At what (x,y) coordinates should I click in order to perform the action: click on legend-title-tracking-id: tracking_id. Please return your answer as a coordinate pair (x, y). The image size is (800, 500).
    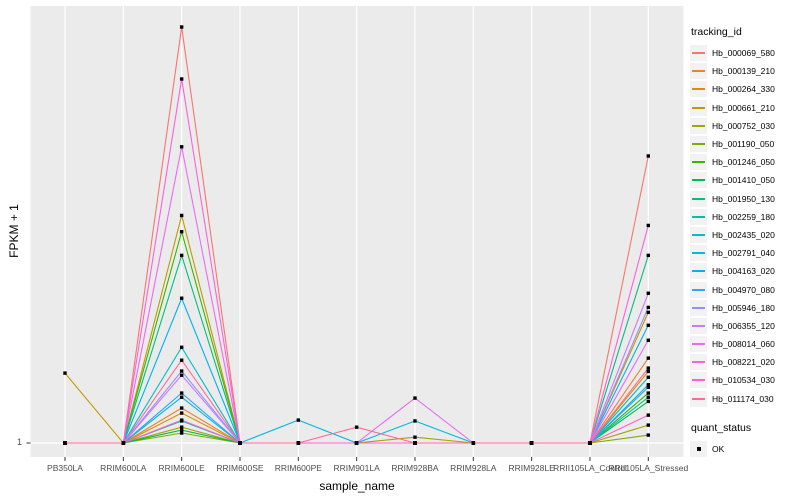
    Looking at the image, I should click on (716, 32).